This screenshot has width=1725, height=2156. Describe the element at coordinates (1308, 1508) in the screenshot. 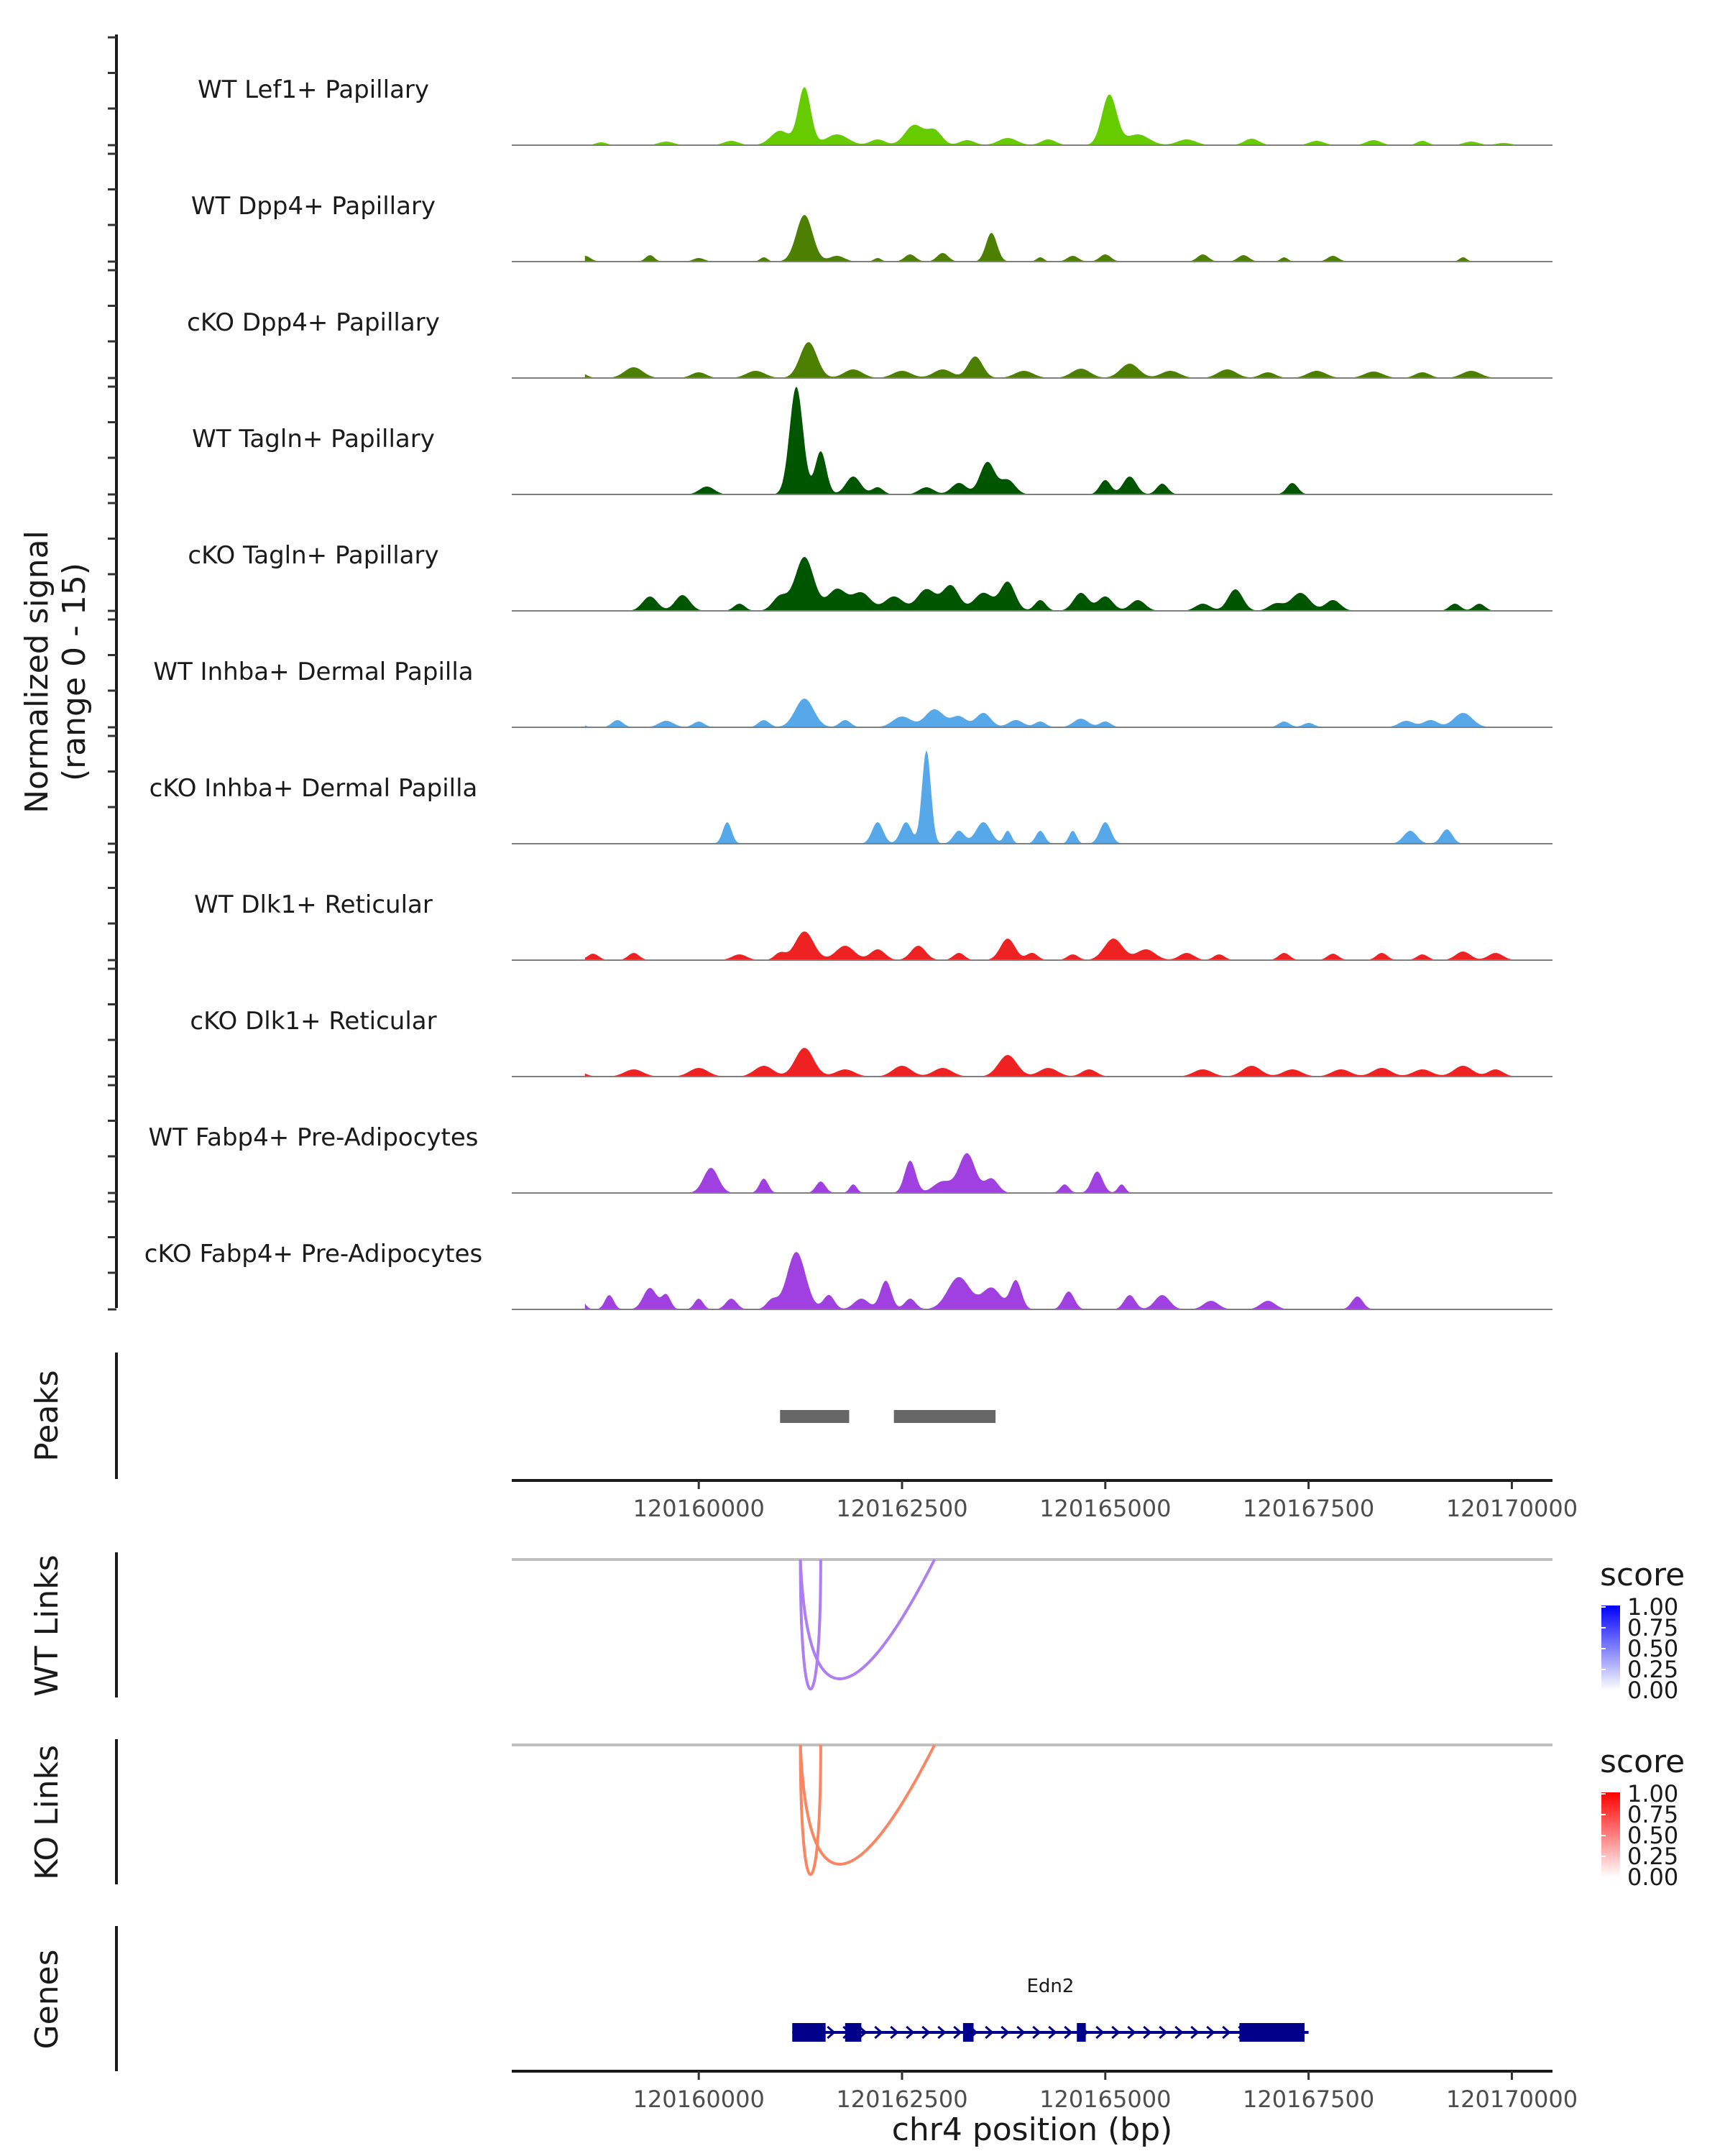

I see `x-tick-label: 120167500` at that location.